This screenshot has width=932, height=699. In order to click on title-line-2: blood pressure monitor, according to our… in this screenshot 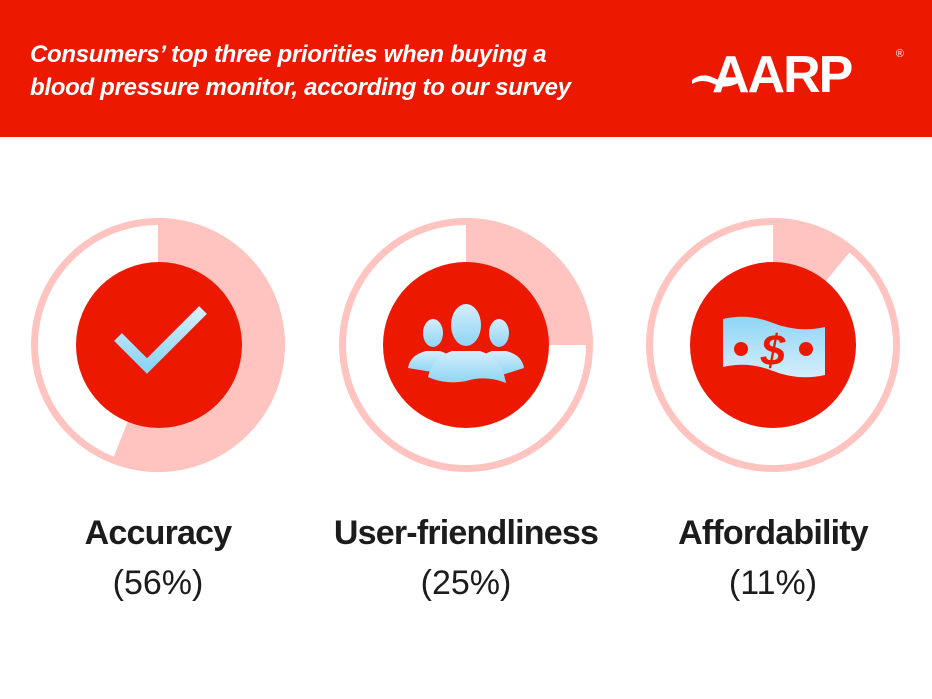, I will do `click(300, 87)`.